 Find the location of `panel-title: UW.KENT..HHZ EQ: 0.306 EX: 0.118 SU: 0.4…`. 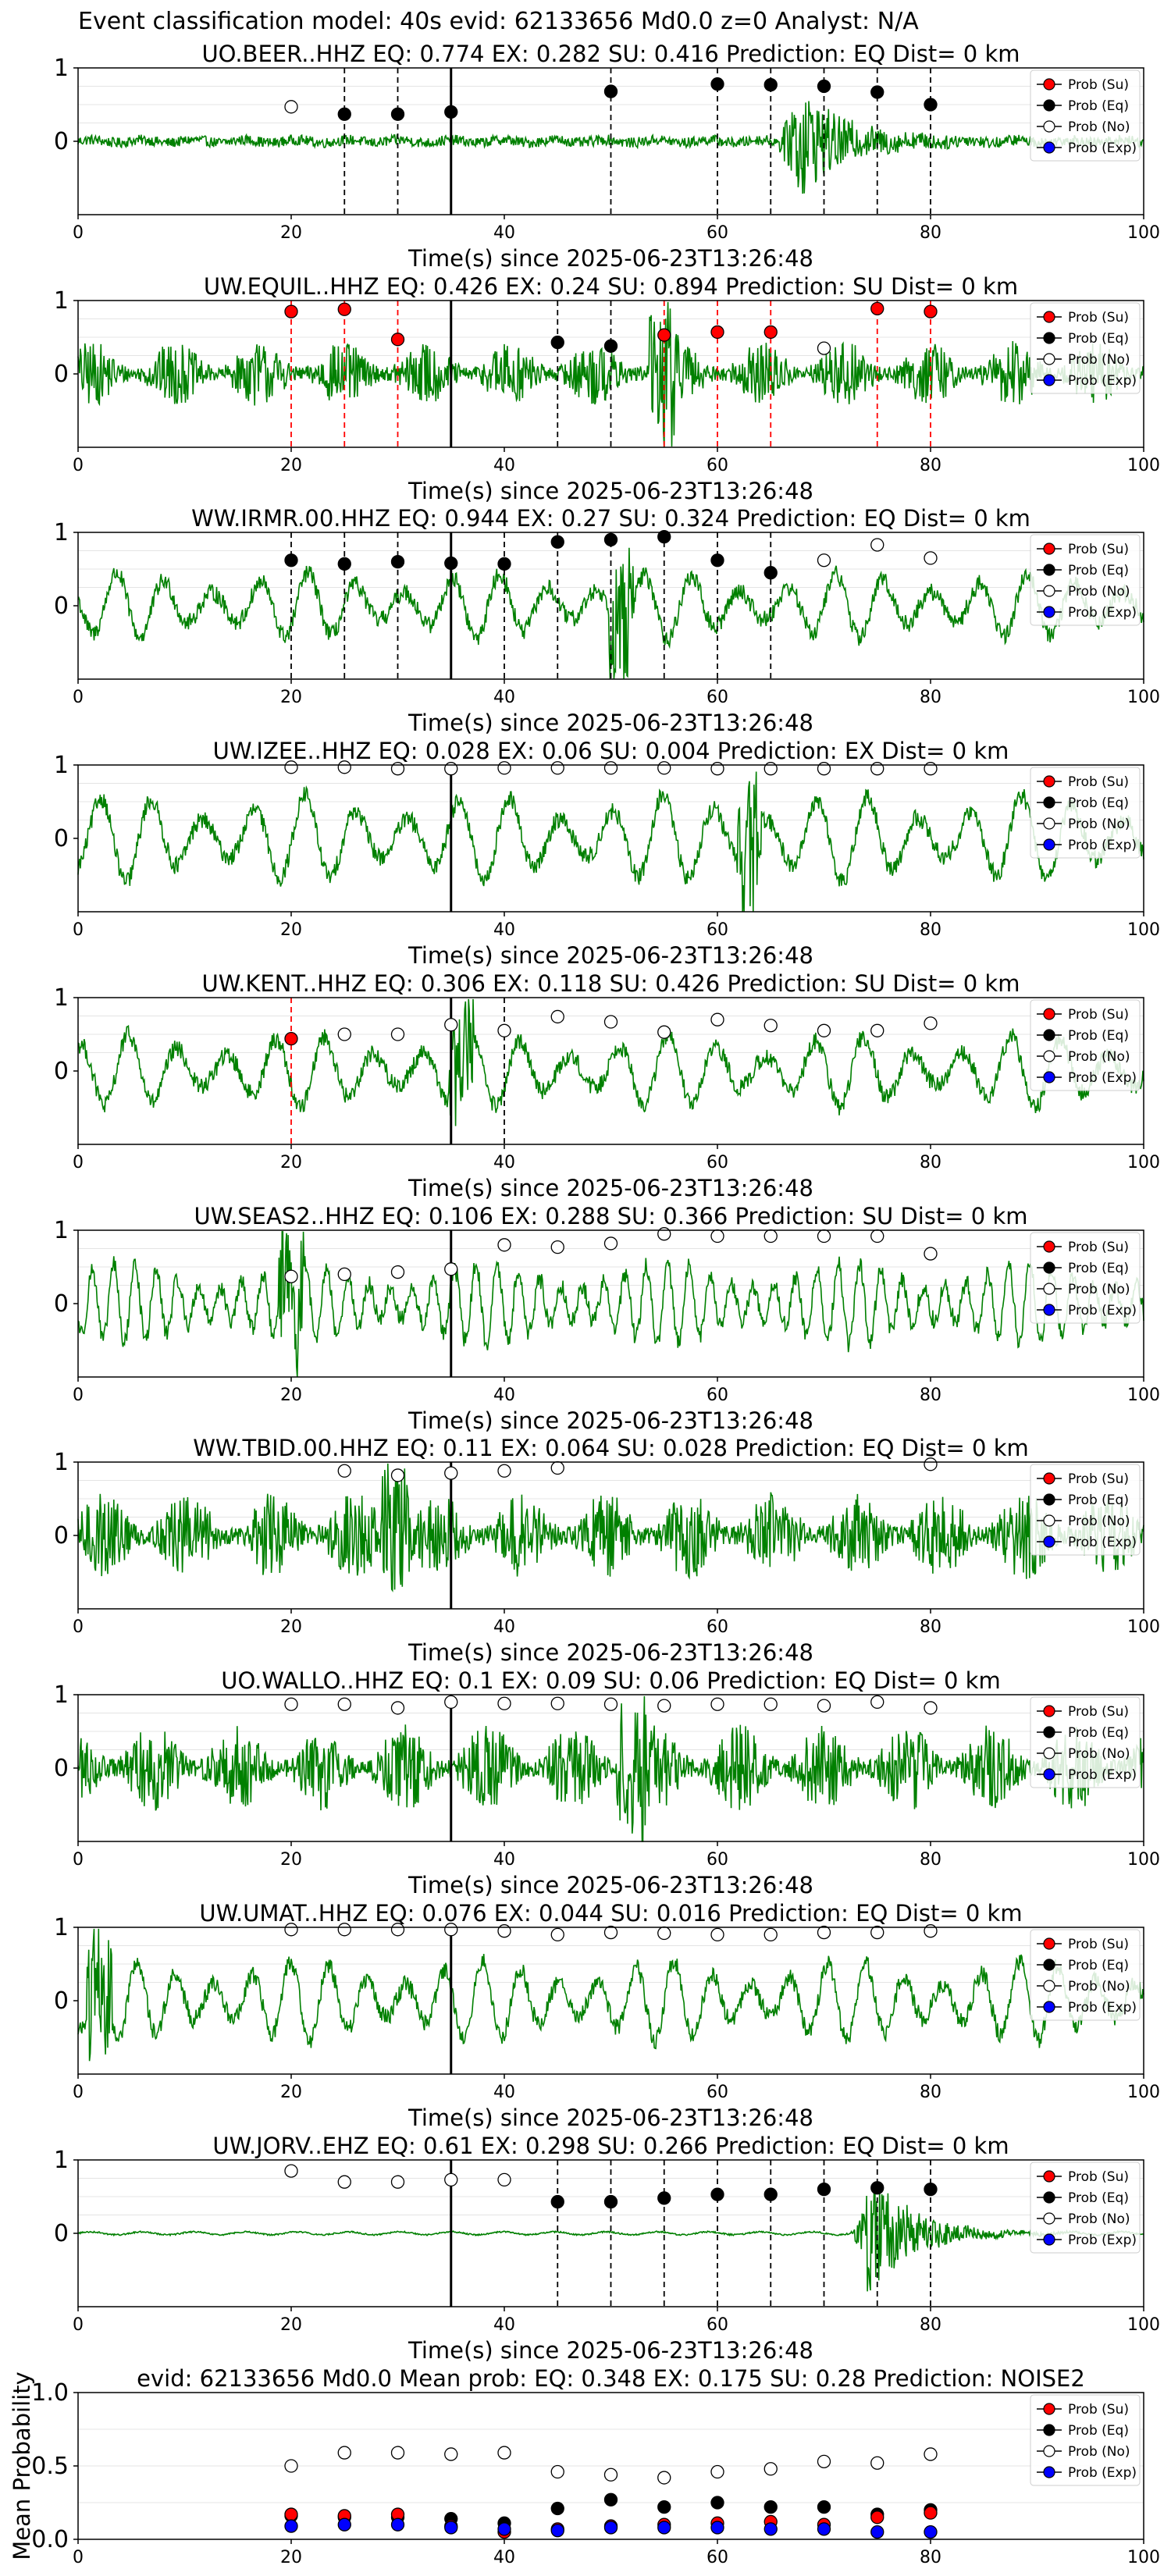

panel-title: UW.KENT..HHZ EQ: 0.306 EX: 0.118 SU: 0.4… is located at coordinates (611, 983).